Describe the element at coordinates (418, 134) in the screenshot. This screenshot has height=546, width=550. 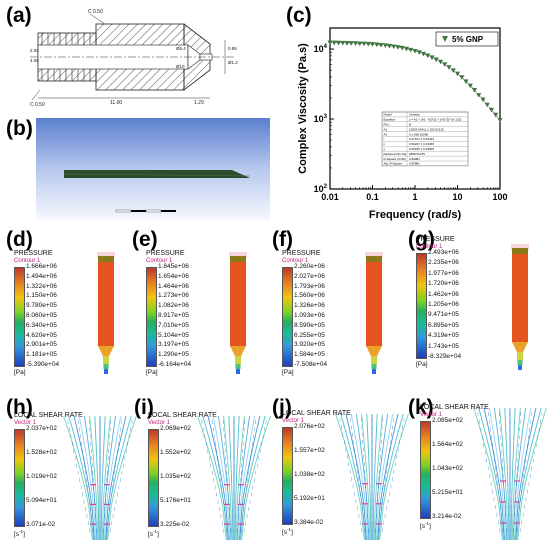
I see `fit-table-value: 0 ± 268.15285` at that location.